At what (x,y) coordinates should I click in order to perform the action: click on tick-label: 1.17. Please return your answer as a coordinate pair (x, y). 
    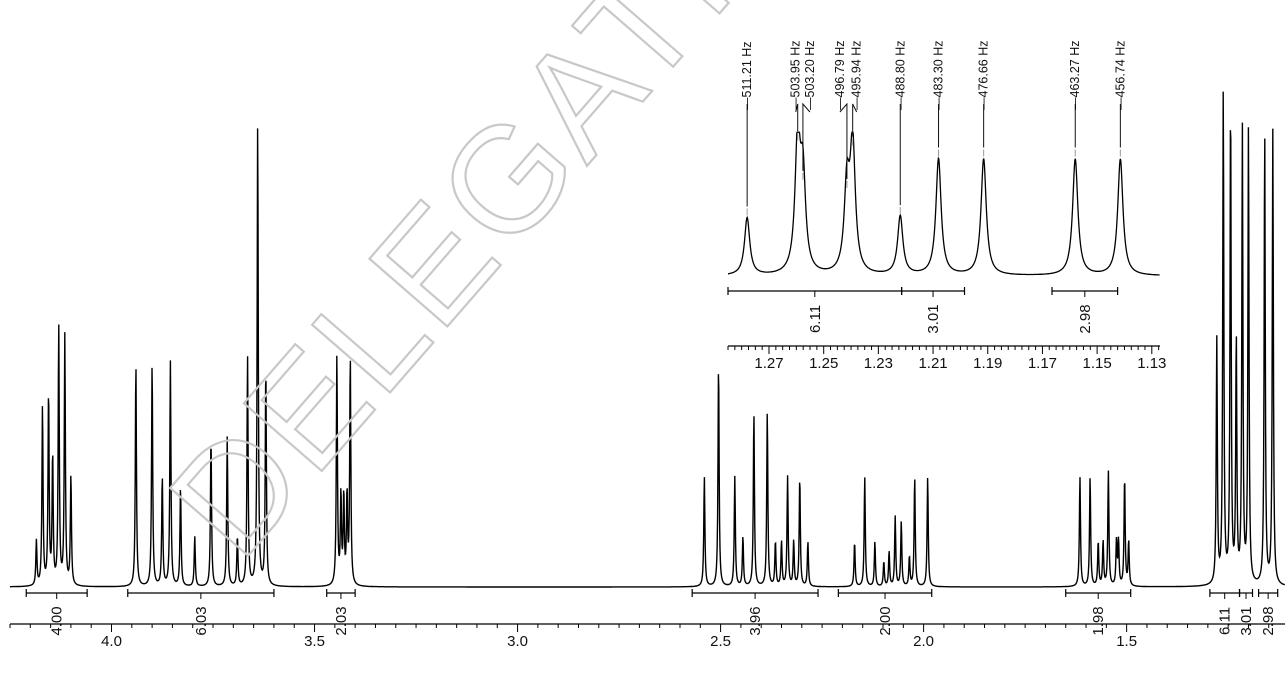
    Looking at the image, I should click on (1042, 363).